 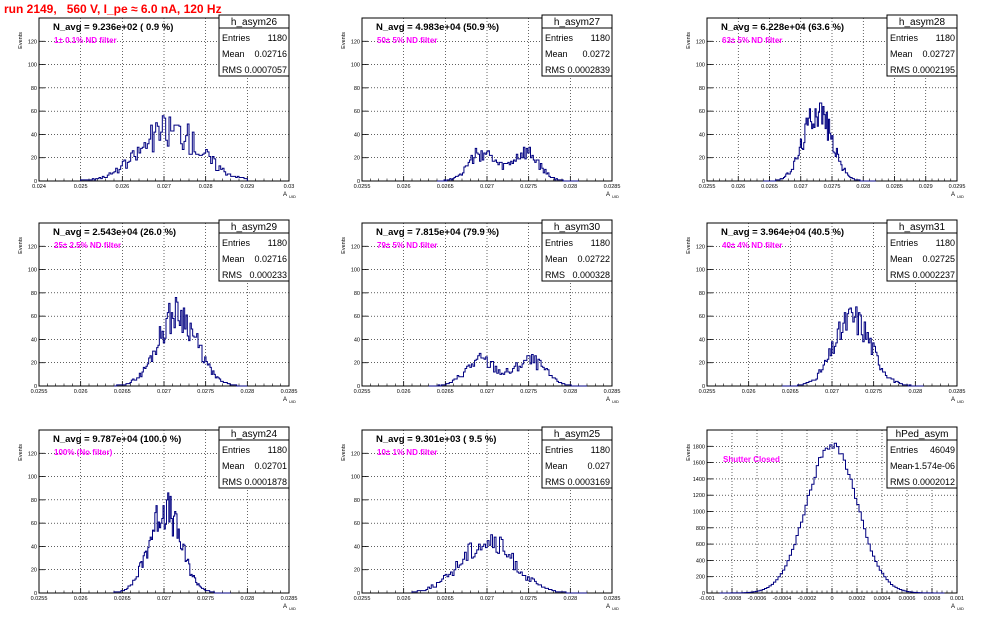 What do you see at coordinates (113, 9) in the screenshot?
I see `run-title: run 2149, 560 V, I_pe ≈ 6.0 nA, 120 Hz` at bounding box center [113, 9].